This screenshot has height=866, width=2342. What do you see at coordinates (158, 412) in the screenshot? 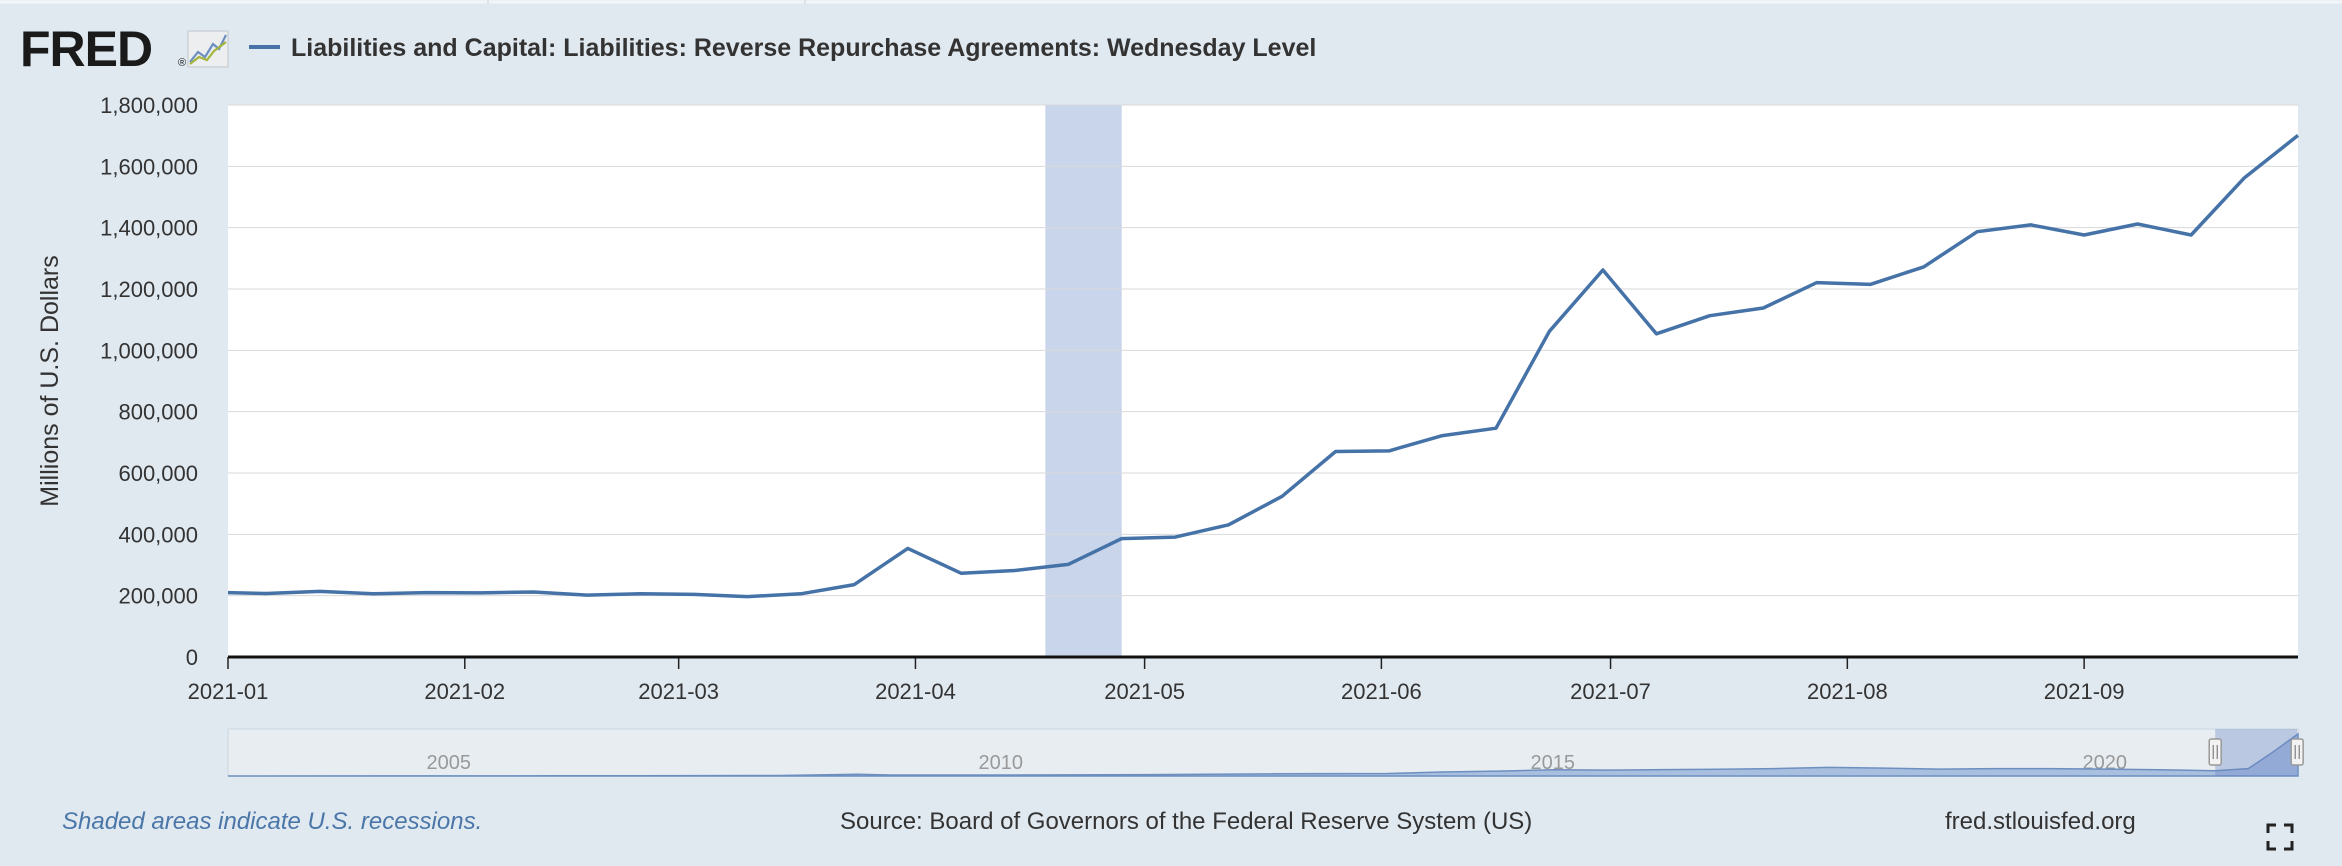
I see `y-tick-label: 800,000` at bounding box center [158, 412].